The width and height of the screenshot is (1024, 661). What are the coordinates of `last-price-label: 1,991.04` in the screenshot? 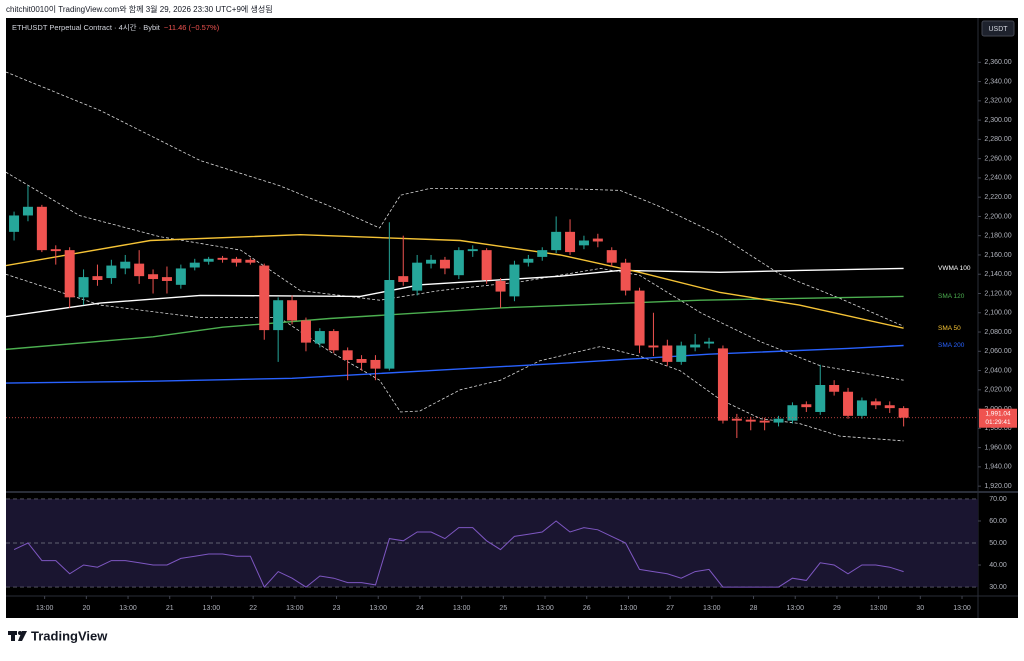 It's located at (998, 413).